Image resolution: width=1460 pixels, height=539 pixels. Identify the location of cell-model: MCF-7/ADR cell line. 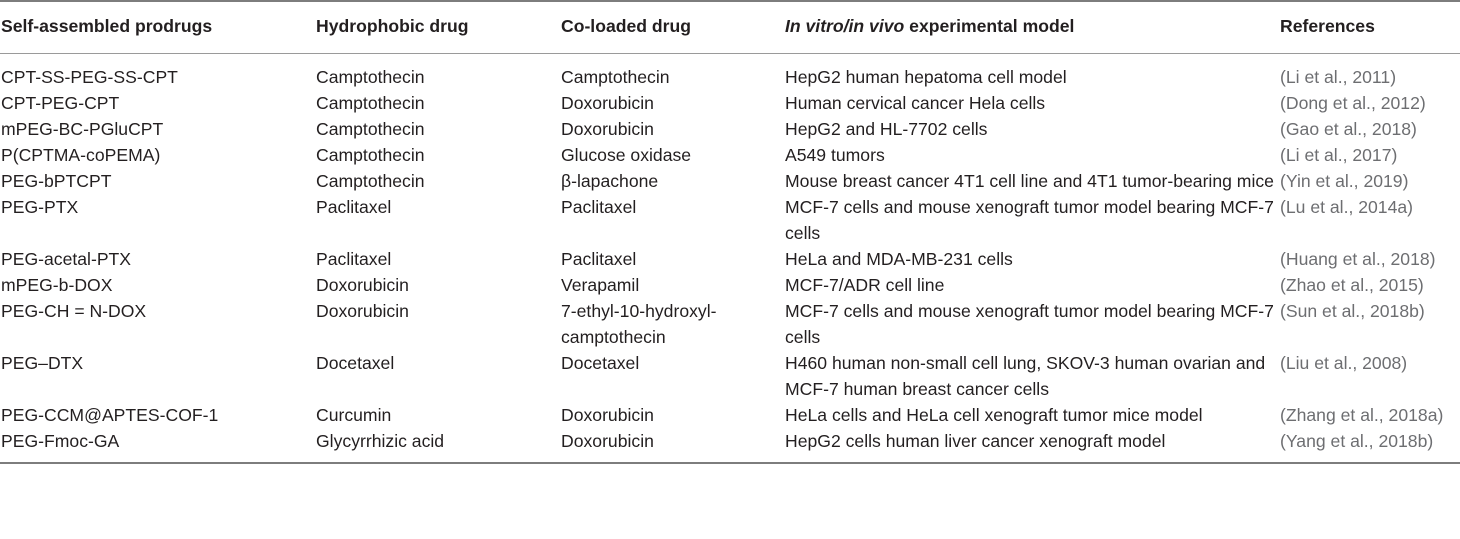
(865, 284).